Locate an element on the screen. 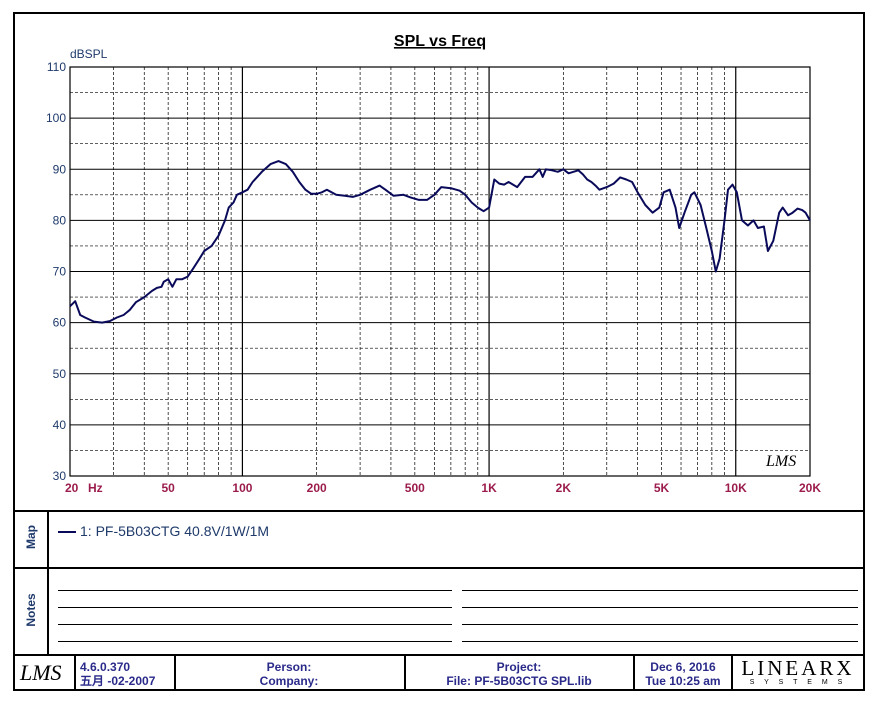 The height and width of the screenshot is (704, 880). person-block: Person: Company: is located at coordinates (289, 674).